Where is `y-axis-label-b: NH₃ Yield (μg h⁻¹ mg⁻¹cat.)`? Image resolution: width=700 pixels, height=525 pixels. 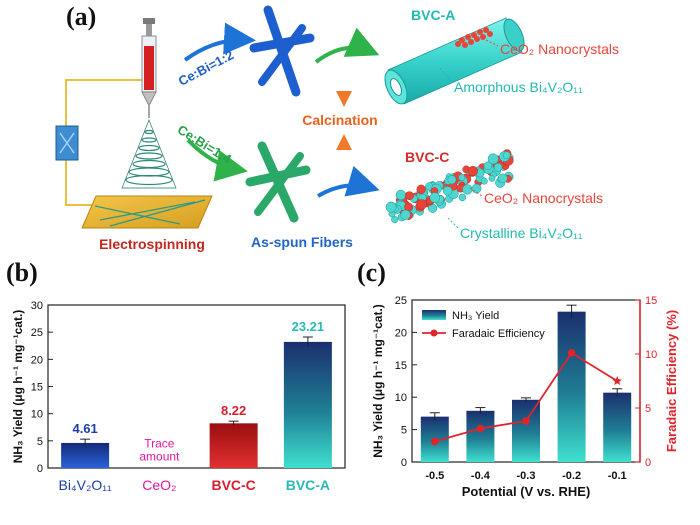
y-axis-label-b: NH₃ Yield (μg h⁻¹ mg⁻¹cat.) is located at coordinates (18, 387).